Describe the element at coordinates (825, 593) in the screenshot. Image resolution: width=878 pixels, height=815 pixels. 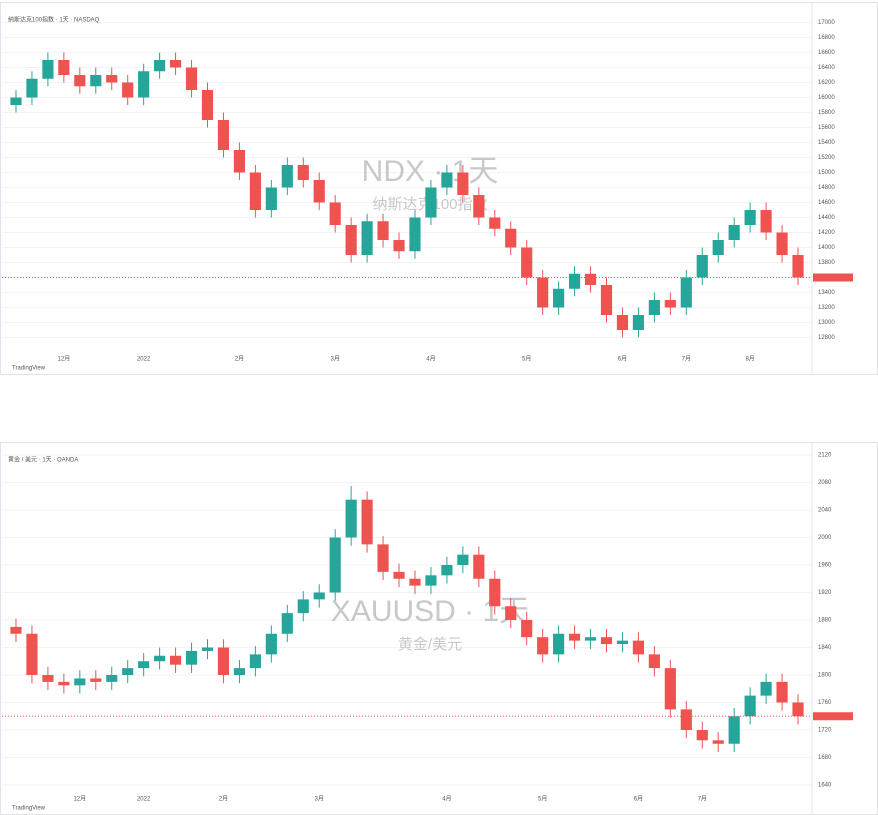
I see `y-tick-label: 1920` at that location.